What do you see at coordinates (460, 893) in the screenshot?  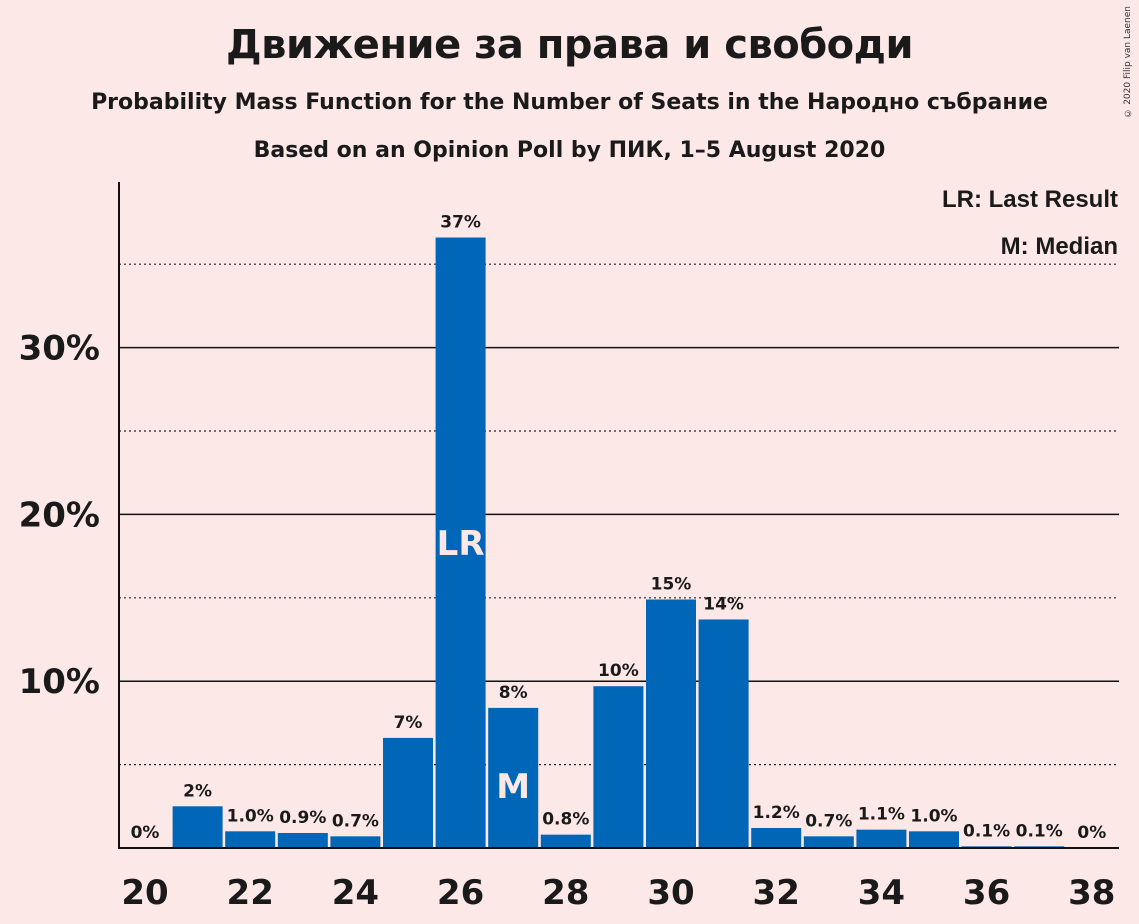 I see `x-tick-label: 26` at bounding box center [460, 893].